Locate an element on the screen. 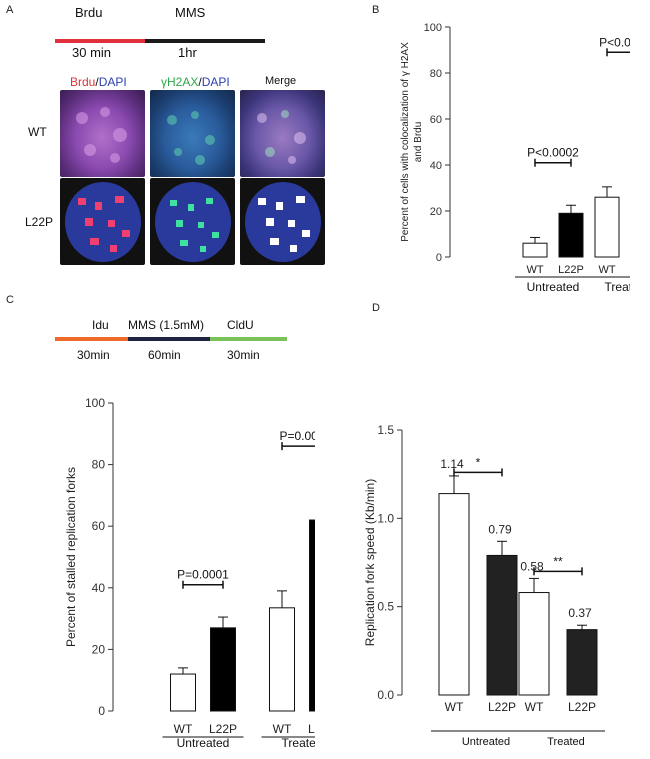  timeline-c-duration-2: 60min is located at coordinates (164, 355).